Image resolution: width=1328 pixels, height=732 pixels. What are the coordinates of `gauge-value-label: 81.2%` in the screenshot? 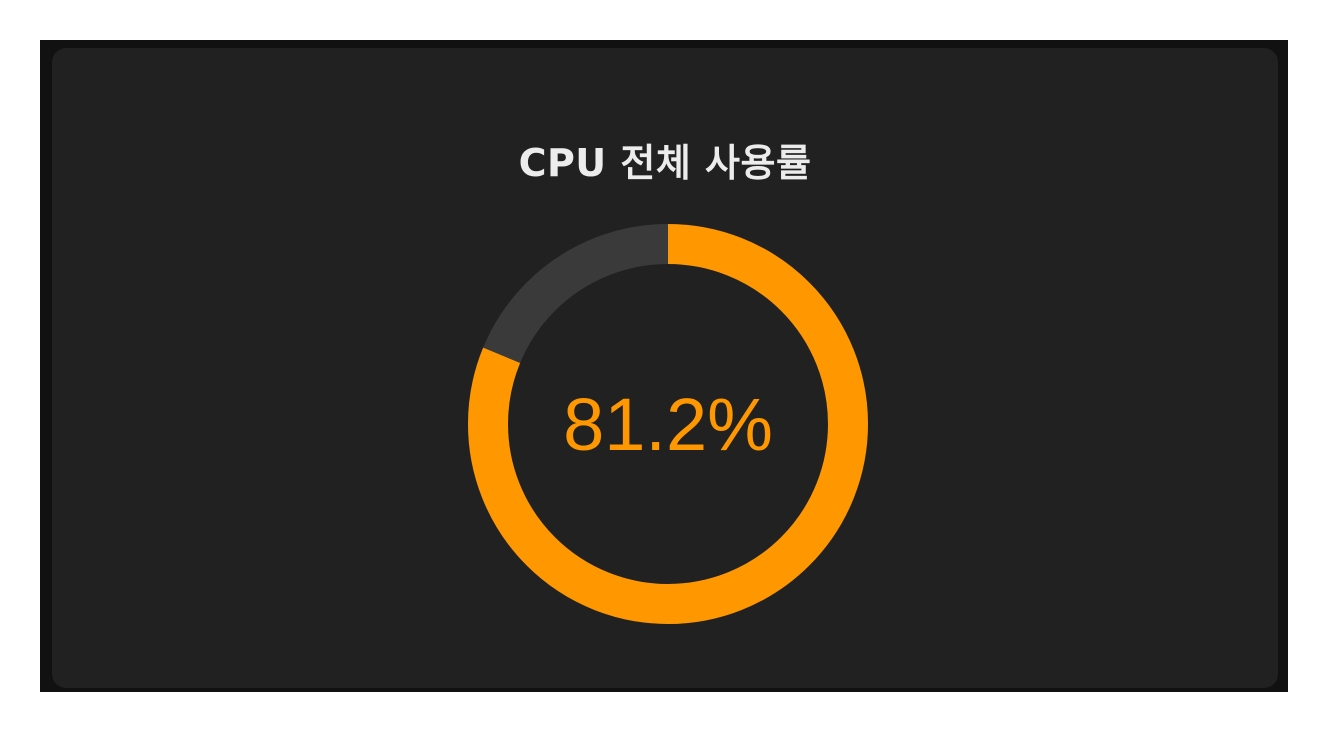 It's located at (668, 424).